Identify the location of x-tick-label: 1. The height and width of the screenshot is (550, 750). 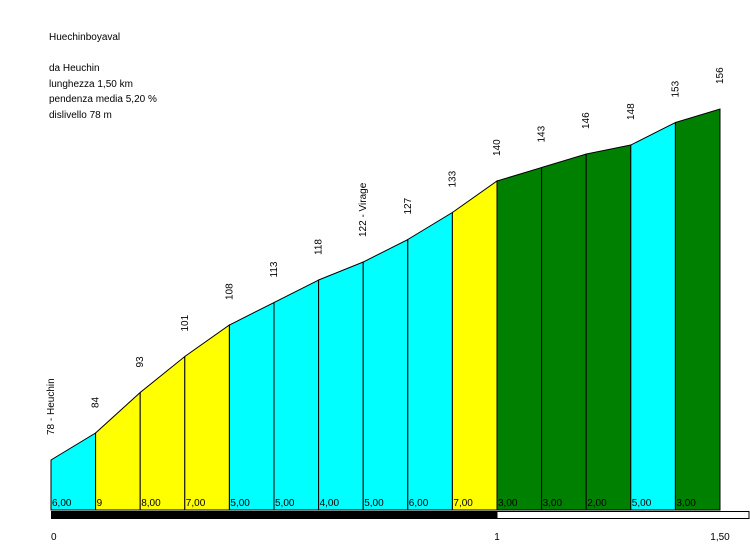
(497, 537).